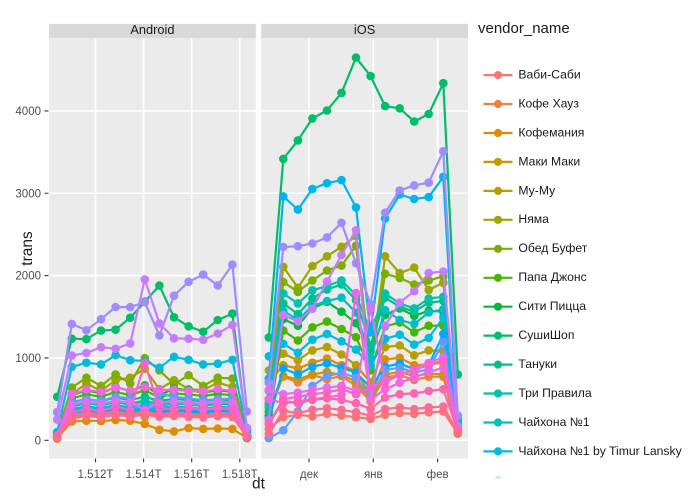 The width and height of the screenshot is (700, 500). I want to click on svg-text: Обед Буфет, so click(552, 248).